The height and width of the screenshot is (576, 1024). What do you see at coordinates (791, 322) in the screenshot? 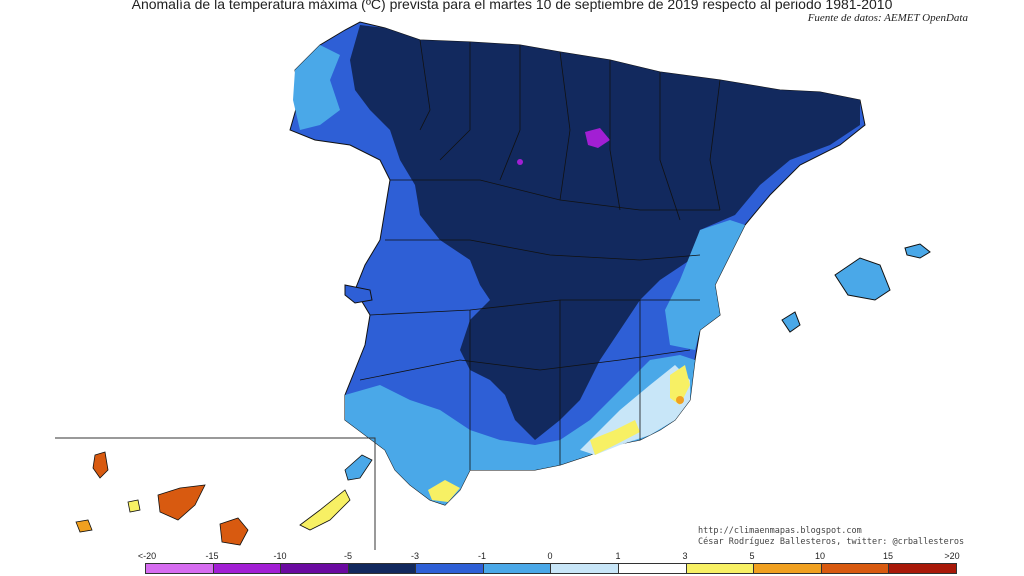
I see `ibiza-island` at bounding box center [791, 322].